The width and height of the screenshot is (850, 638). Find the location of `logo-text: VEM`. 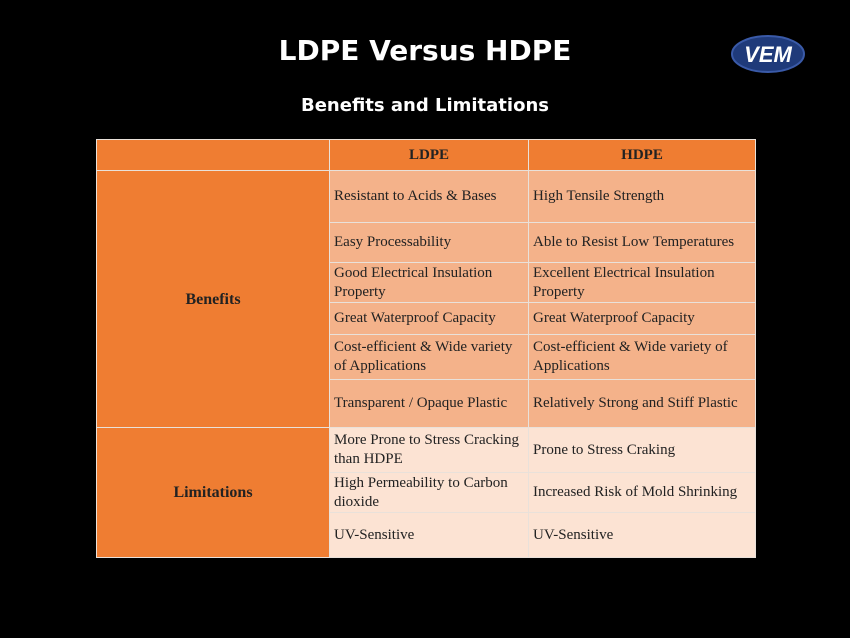

logo-text: VEM is located at coordinates (768, 54).